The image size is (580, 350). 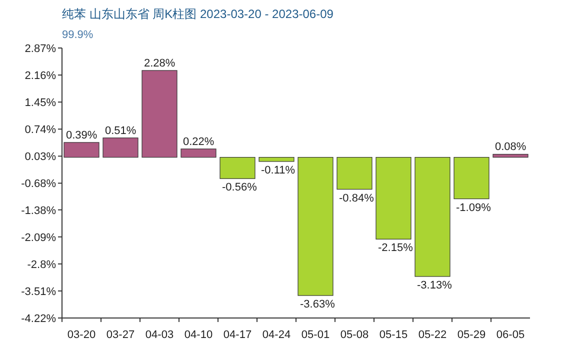 What do you see at coordinates (38, 292) in the screenshot?
I see `y-tick-label: -3.51%` at bounding box center [38, 292].